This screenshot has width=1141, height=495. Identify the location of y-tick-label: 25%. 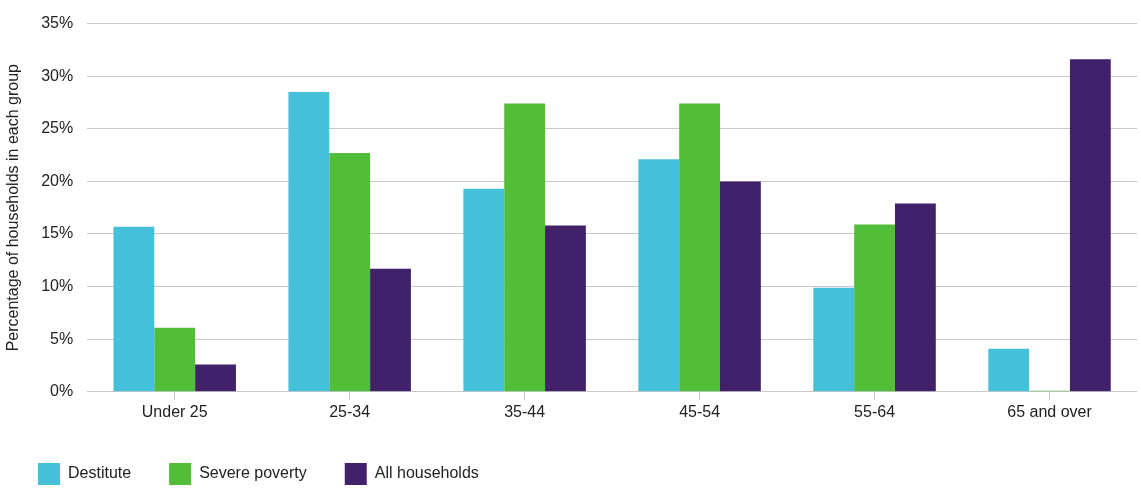
(57, 128).